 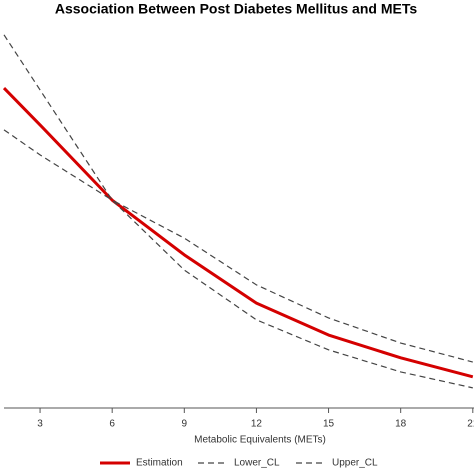 I want to click on x-tick-label: 12, so click(x=257, y=424).